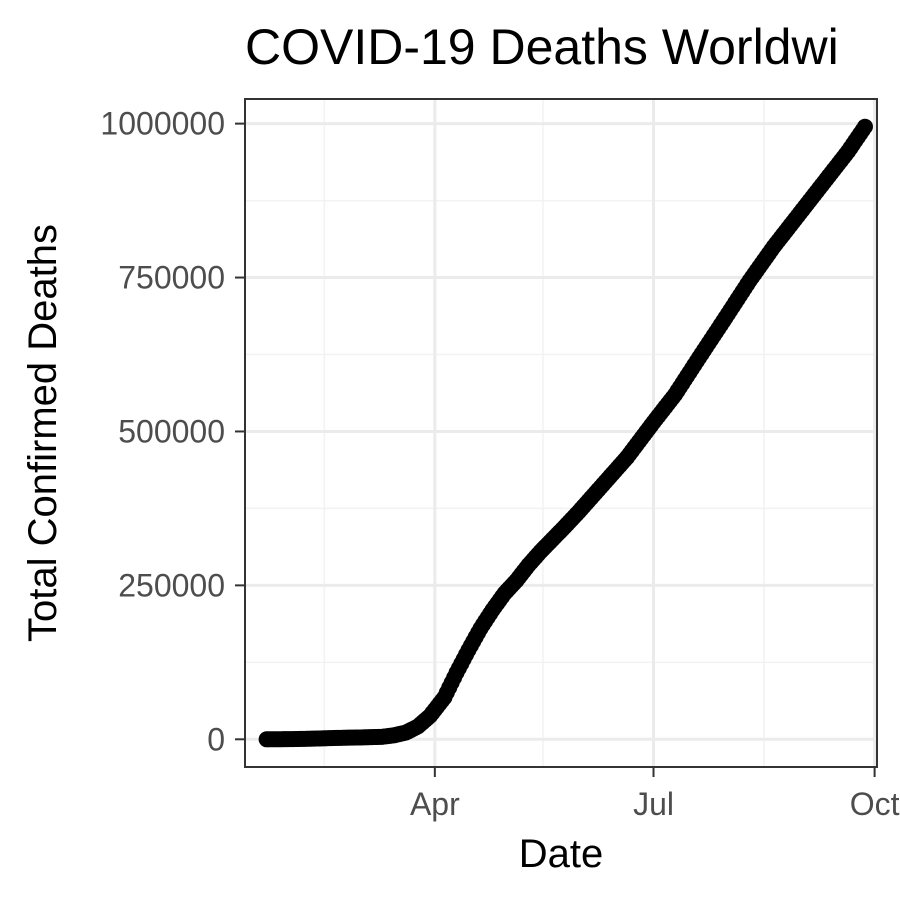 This screenshot has height=900, width=900. I want to click on data-point, so click(864, 126).